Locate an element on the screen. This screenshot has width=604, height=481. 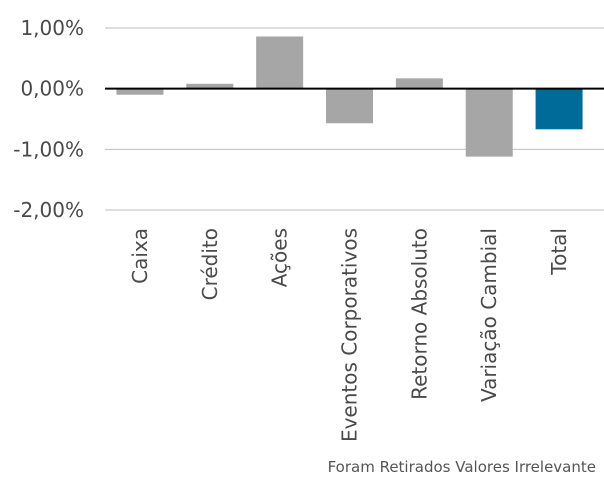
bar-retorno-absoluto is located at coordinates (419, 83).